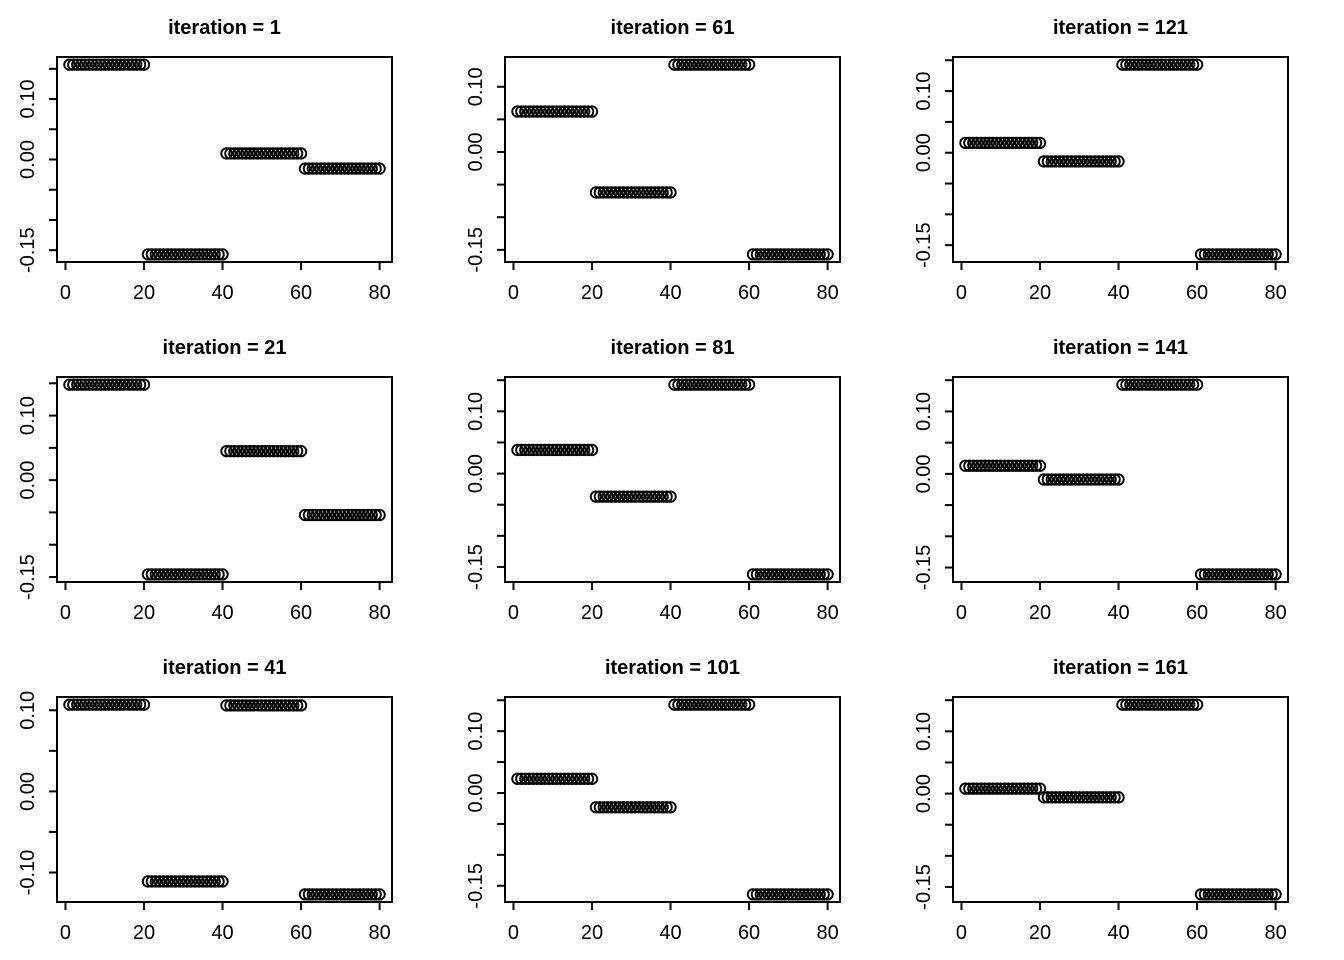 Image resolution: width=1344 pixels, height=960 pixels. I want to click on x-tick-label: 80, so click(379, 933).